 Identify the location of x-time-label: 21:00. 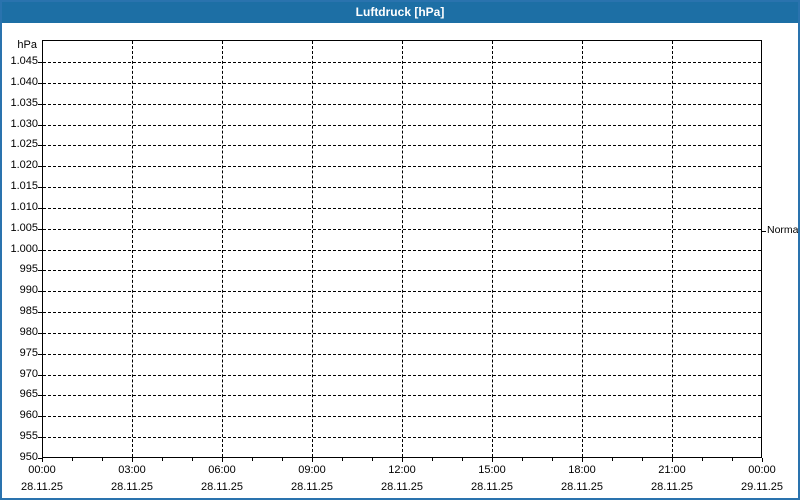
(672, 470).